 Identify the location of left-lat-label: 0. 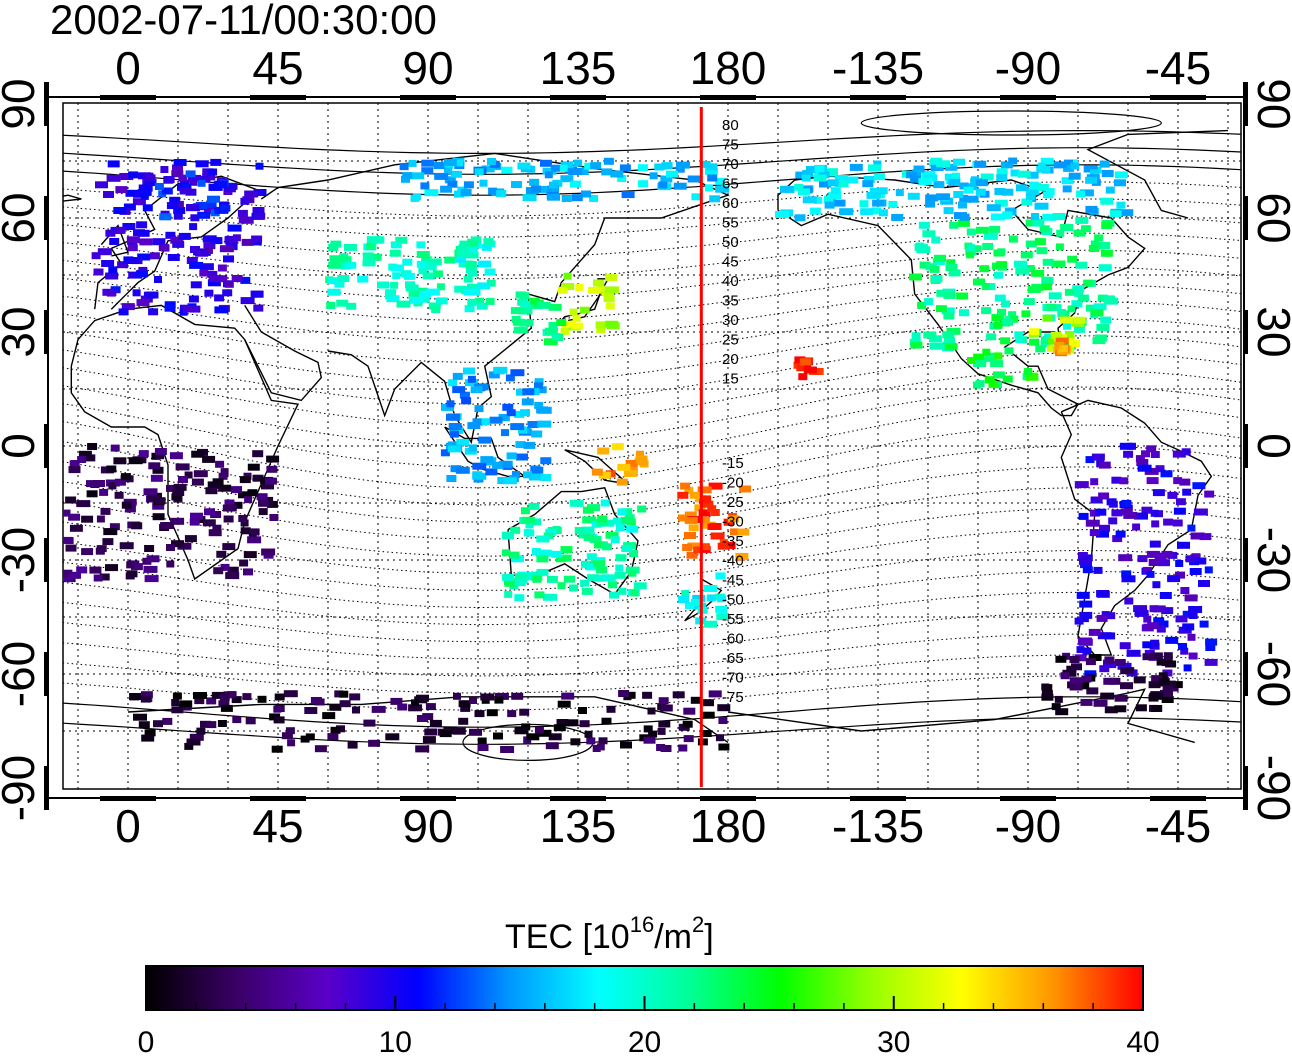
(22, 446).